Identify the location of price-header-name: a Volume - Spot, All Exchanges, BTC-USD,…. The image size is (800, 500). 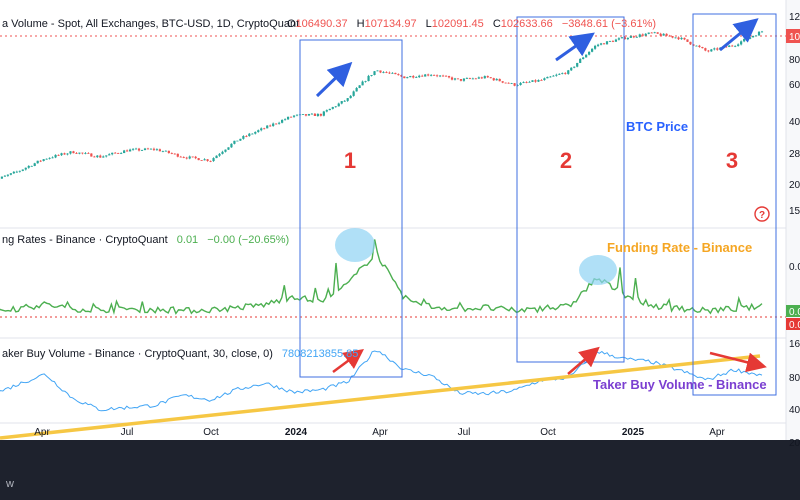
(150, 24).